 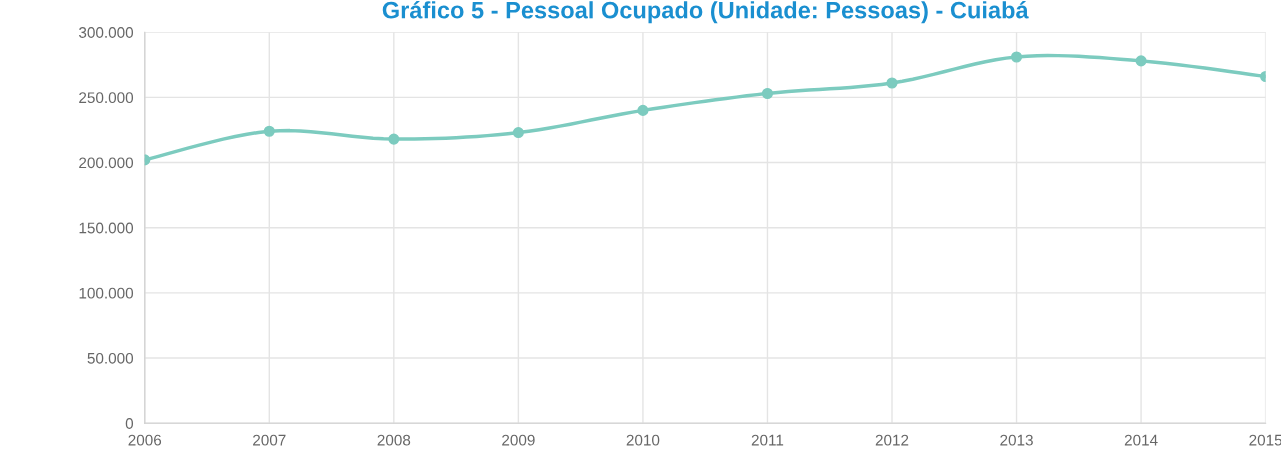 I want to click on x-tick-label: 2014, so click(x=1141, y=440).